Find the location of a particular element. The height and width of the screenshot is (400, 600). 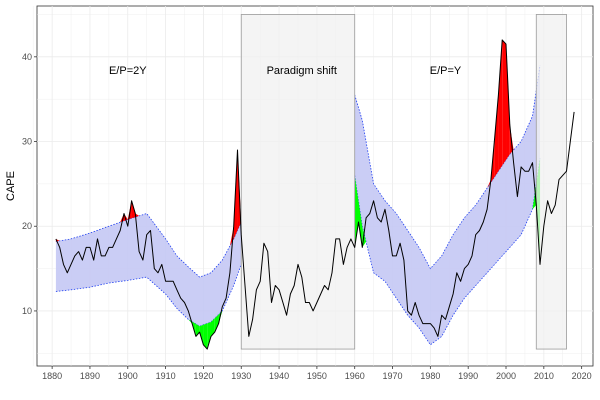

x-tick-label-1930: 1930 is located at coordinates (241, 376).